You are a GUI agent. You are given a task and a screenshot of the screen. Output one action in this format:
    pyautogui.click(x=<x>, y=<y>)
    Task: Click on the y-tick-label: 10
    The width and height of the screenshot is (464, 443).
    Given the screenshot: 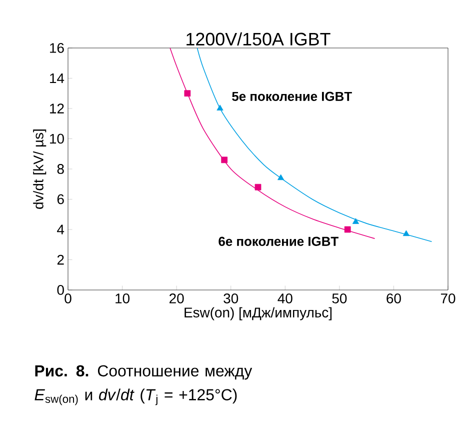 What is the action you would take?
    pyautogui.click(x=57, y=139)
    